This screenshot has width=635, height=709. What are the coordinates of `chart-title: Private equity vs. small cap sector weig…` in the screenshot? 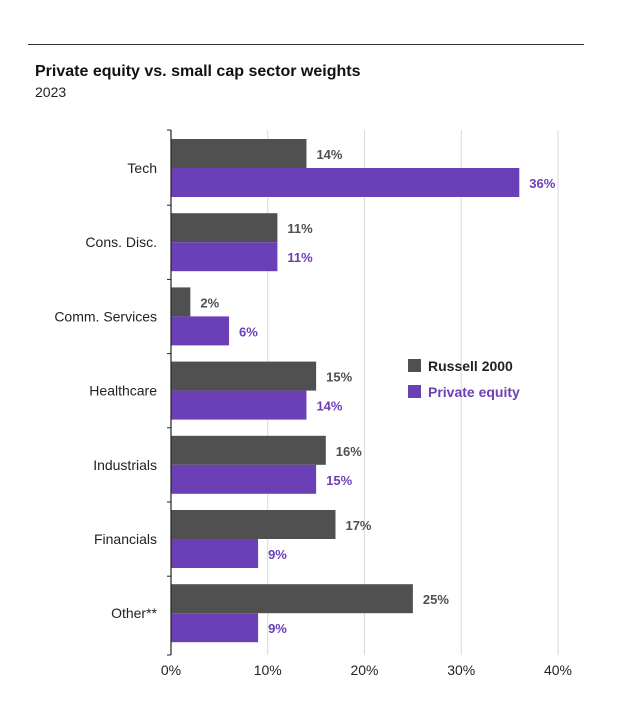 It's located at (198, 71).